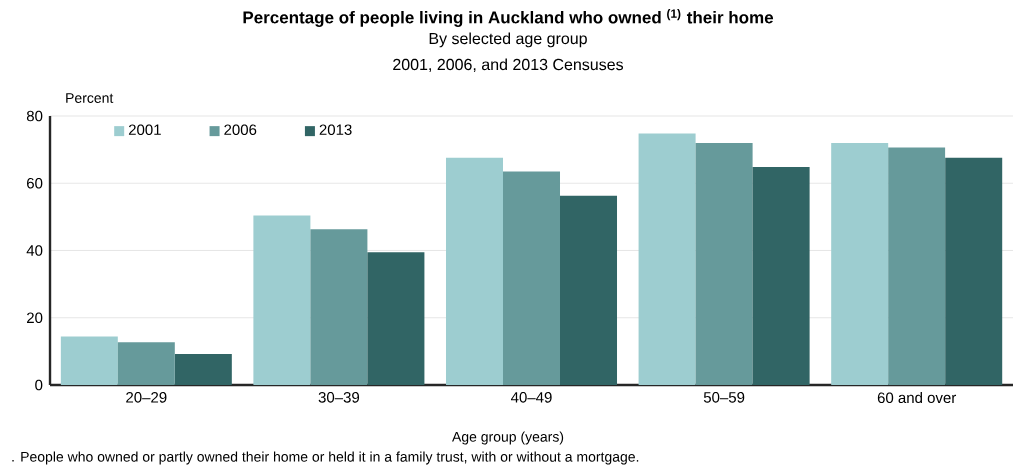  Describe the element at coordinates (34, 116) in the screenshot. I see `y-tick-label: 80` at that location.